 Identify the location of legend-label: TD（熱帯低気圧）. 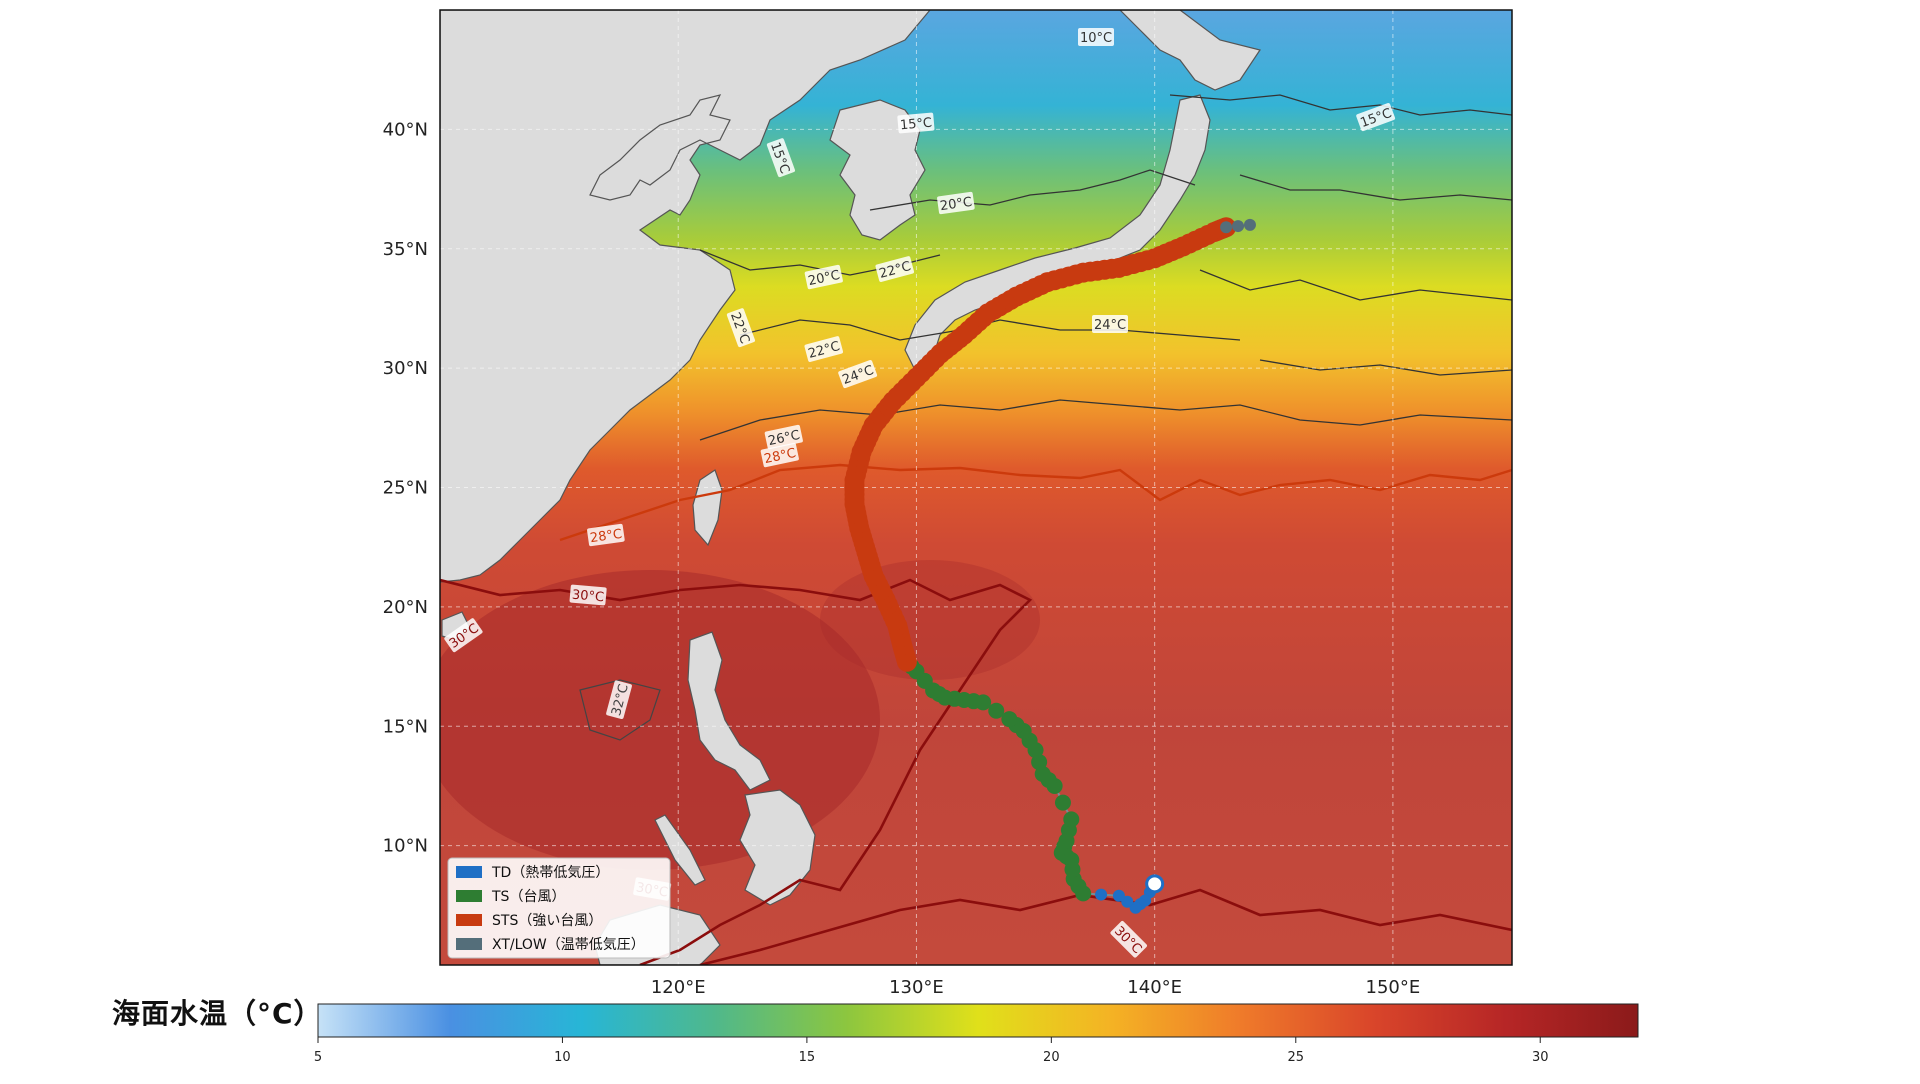
(550, 873).